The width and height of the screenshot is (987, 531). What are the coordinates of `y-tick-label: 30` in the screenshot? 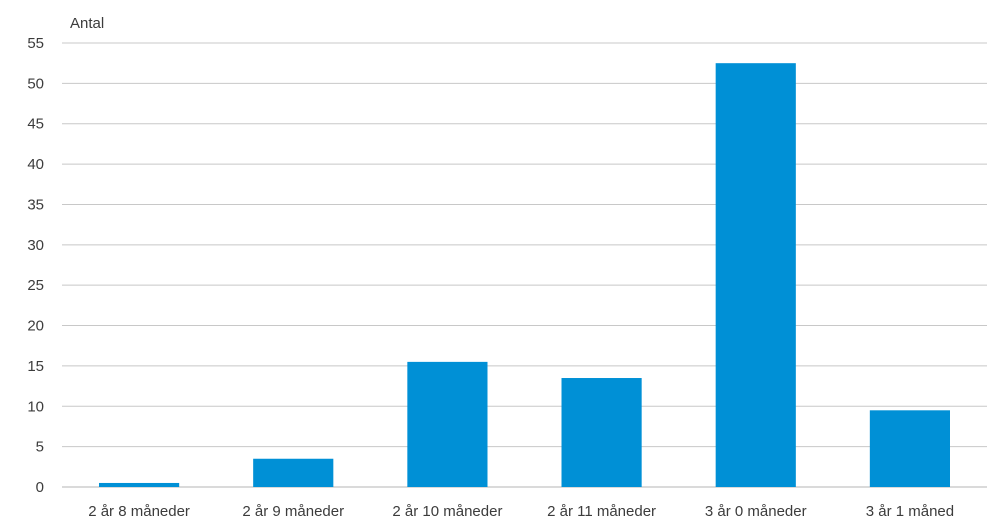 It's located at (35, 245).